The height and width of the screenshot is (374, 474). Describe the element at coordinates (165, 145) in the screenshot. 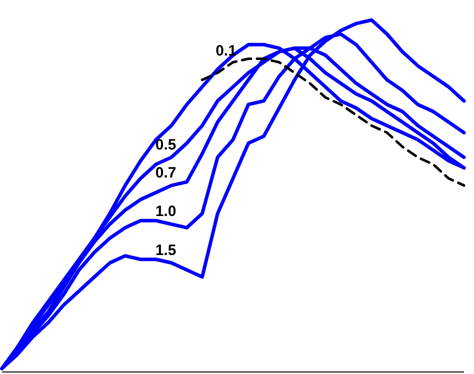

I see `series-label: 0.5` at that location.